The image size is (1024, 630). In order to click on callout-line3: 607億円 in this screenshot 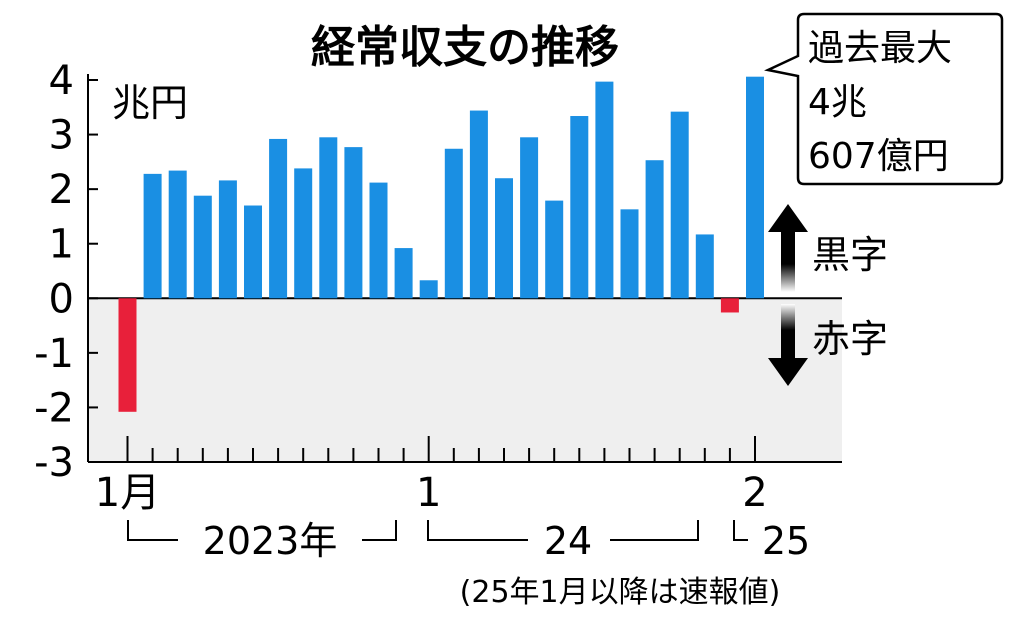, I will do `click(878, 156)`.